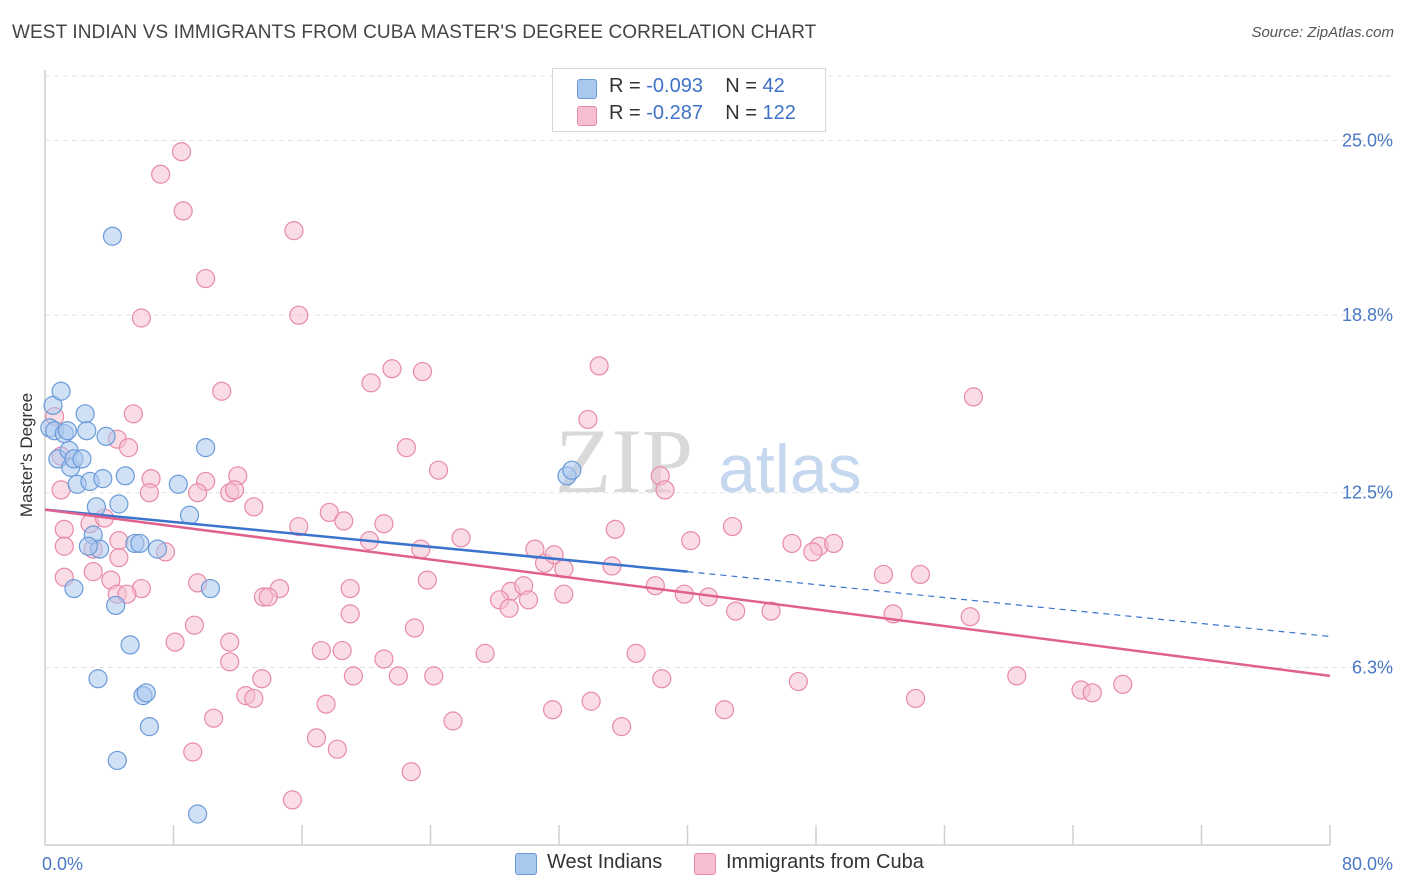 This screenshot has height=892, width=1406. Describe the element at coordinates (1367, 315) in the screenshot. I see `y-tick-label: 18.8%` at that location.